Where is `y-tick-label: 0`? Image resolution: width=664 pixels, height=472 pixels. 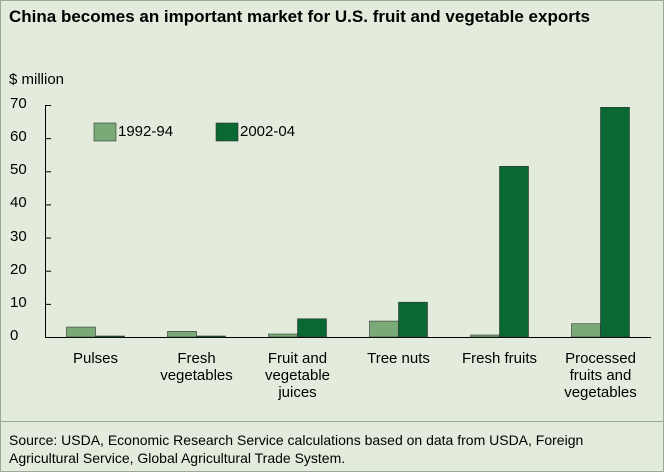
y-tick-label: 0 is located at coordinates (14, 335).